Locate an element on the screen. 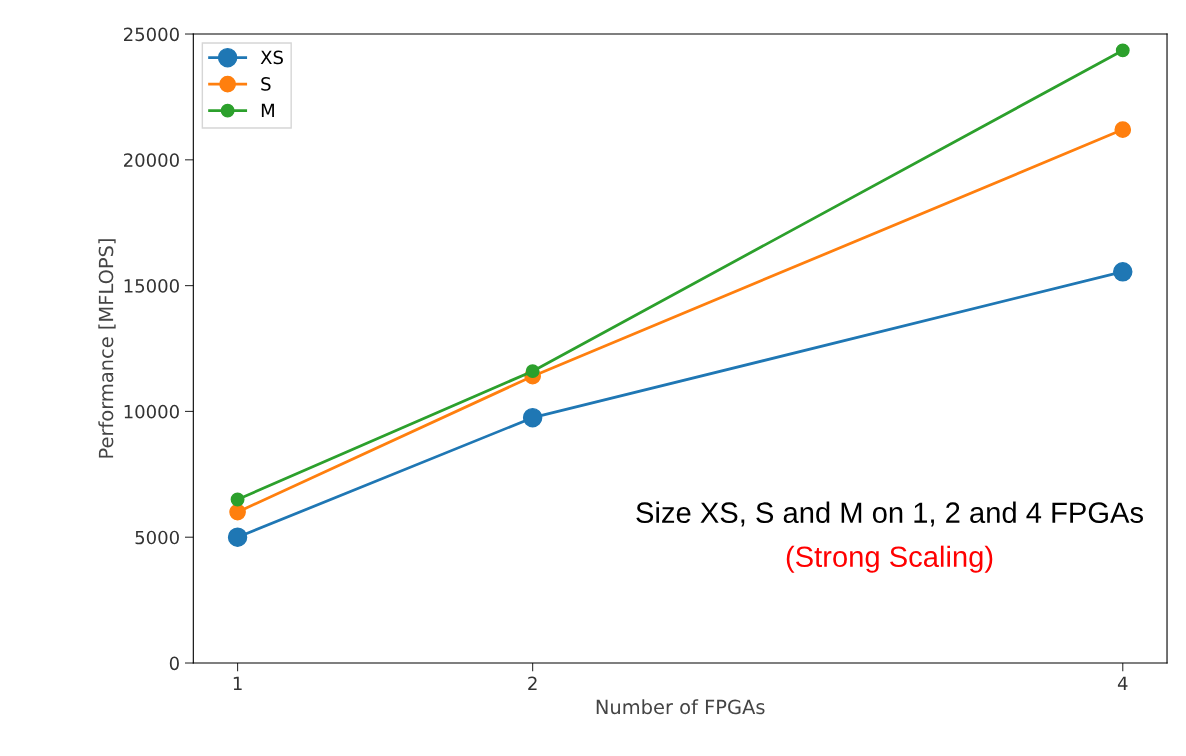 This screenshot has height=756, width=1186. legend-label: M is located at coordinates (267, 110).